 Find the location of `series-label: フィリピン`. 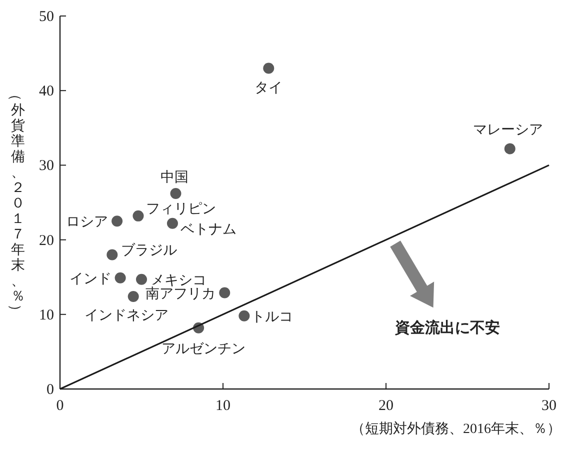

series-label: フィリピン is located at coordinates (181, 209).